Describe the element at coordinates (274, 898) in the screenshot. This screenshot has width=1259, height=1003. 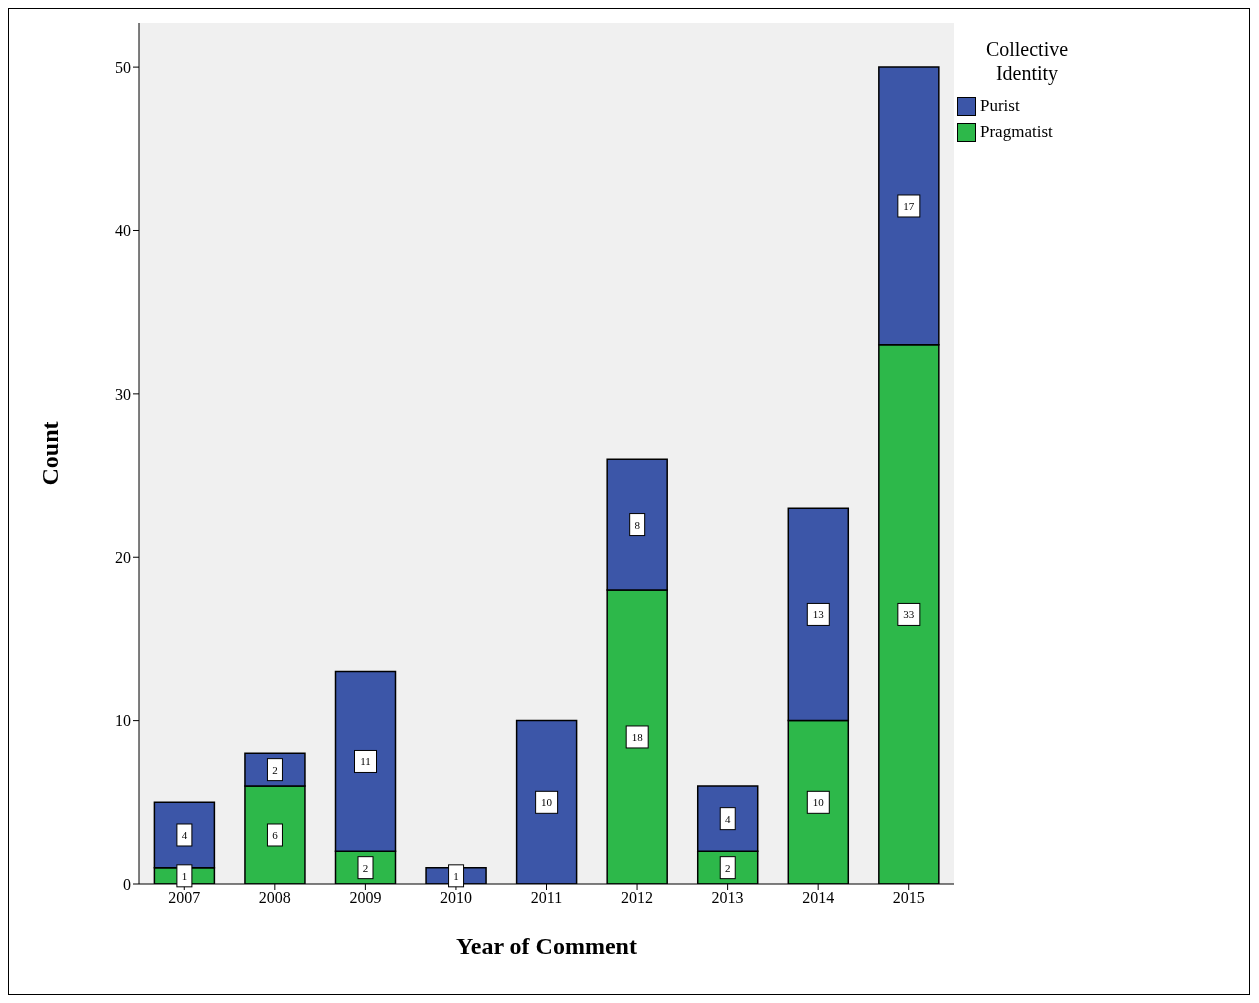
I see `x-tick-label: 2008` at that location.